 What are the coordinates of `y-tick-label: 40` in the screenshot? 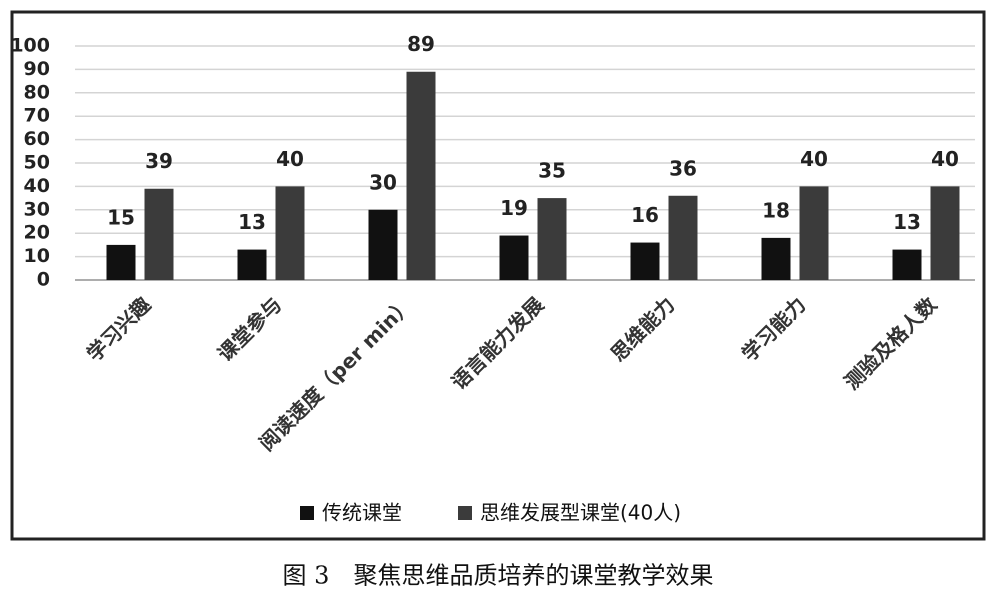 It's located at (37, 186).